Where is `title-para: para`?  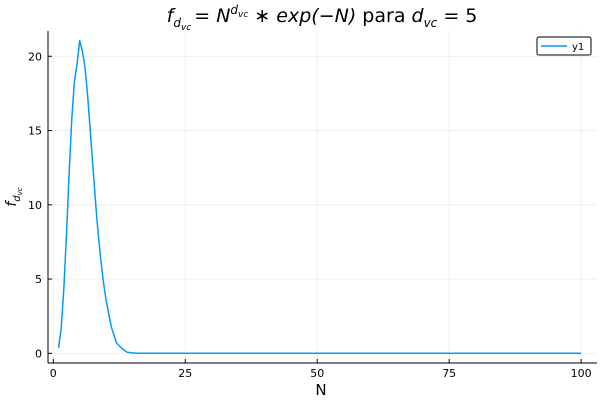 title-para: para is located at coordinates (383, 16).